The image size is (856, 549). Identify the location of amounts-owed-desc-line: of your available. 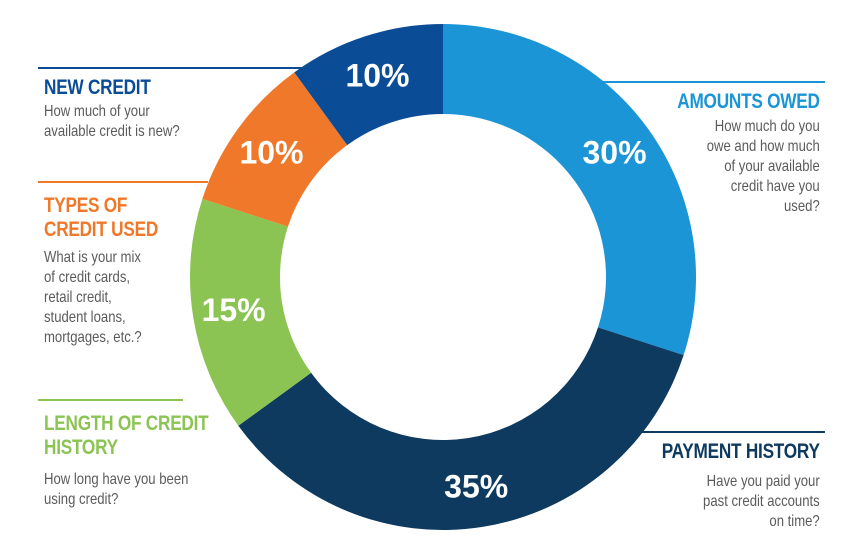
(772, 166).